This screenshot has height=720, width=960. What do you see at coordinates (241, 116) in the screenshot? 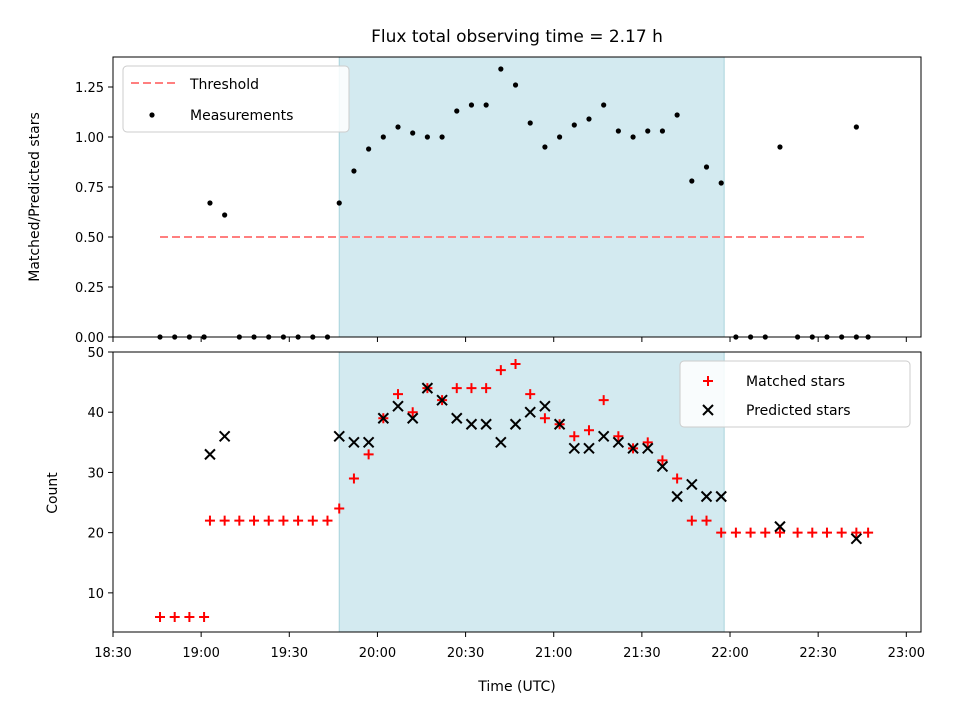
I see `legend-measurements-label: Measurements` at bounding box center [241, 116].